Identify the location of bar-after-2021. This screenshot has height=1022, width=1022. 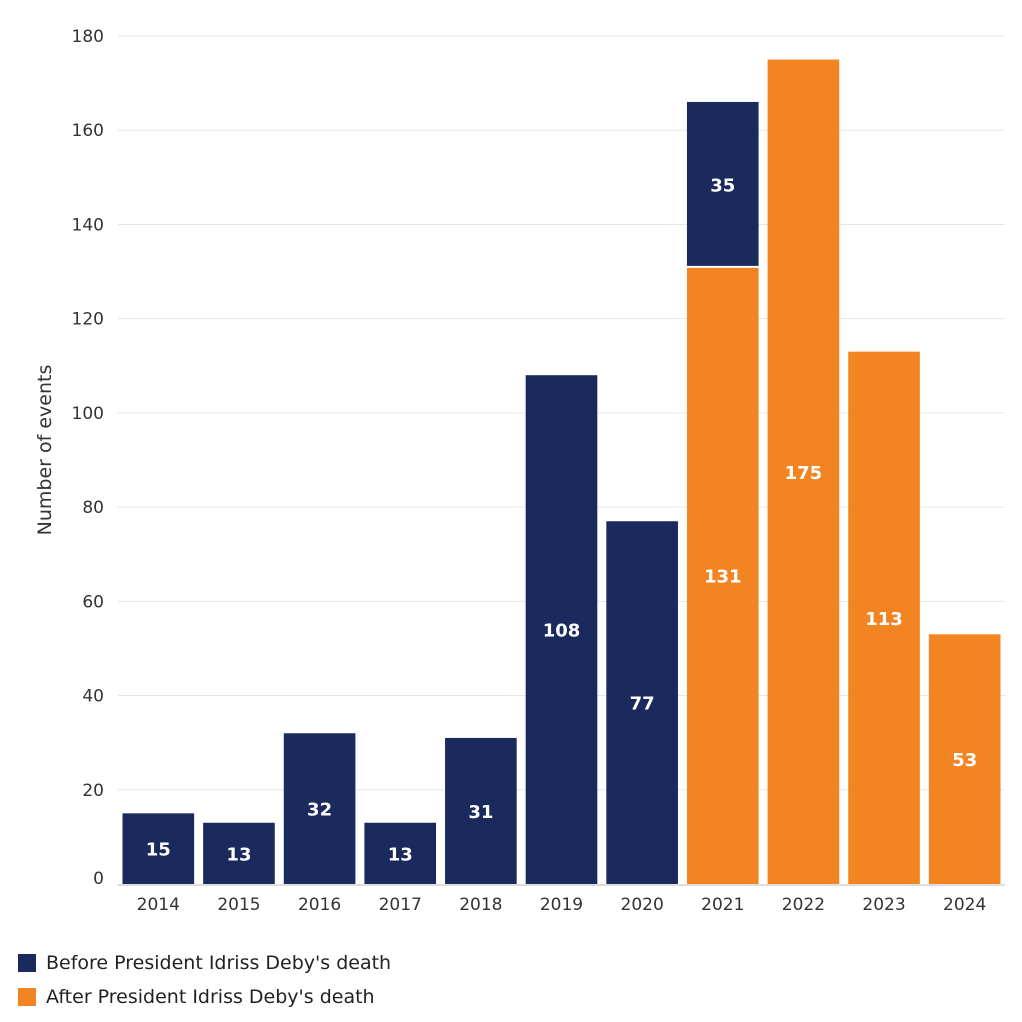
(722, 575).